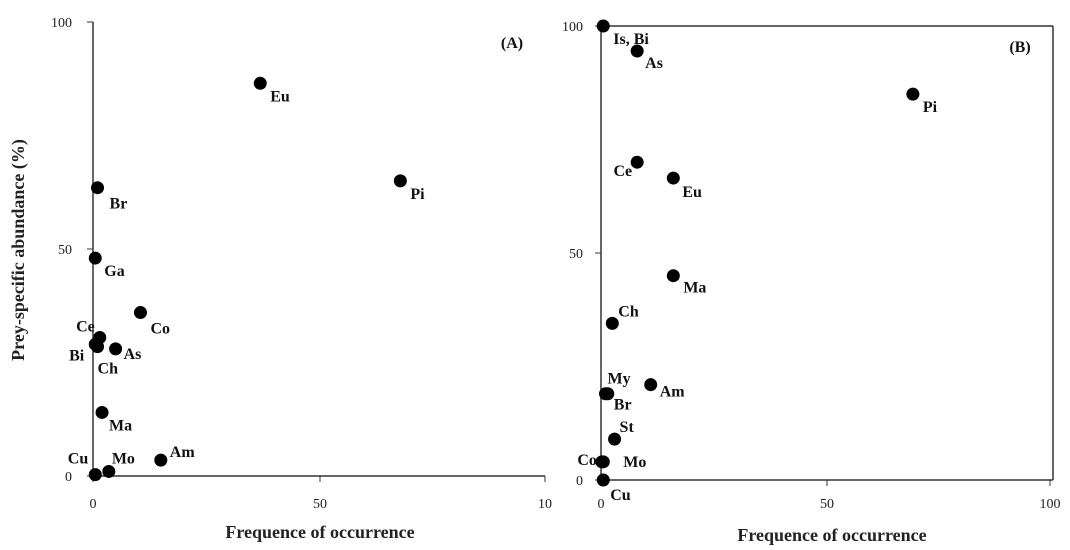 This screenshot has width=1070, height=550. What do you see at coordinates (77, 355) in the screenshot?
I see `point-label: Bi` at bounding box center [77, 355].